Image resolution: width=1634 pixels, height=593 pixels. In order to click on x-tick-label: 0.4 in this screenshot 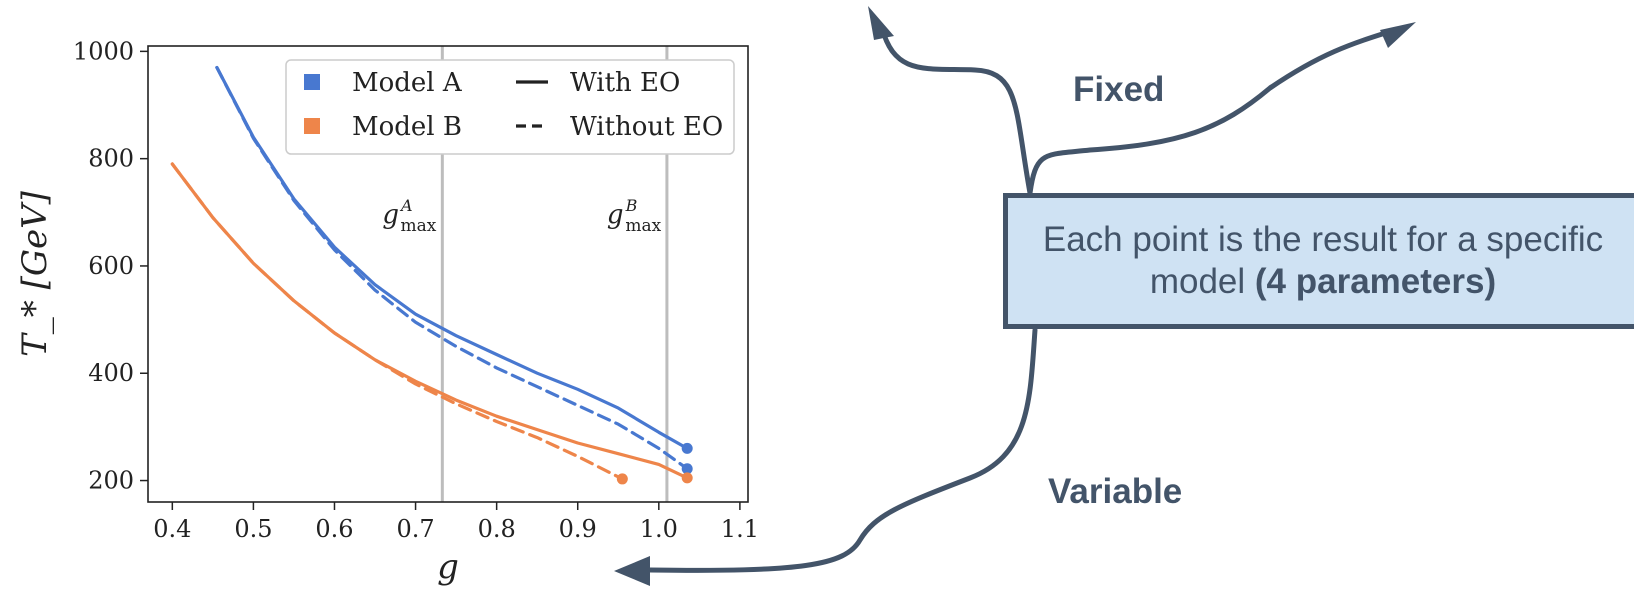, I will do `click(172, 529)`.